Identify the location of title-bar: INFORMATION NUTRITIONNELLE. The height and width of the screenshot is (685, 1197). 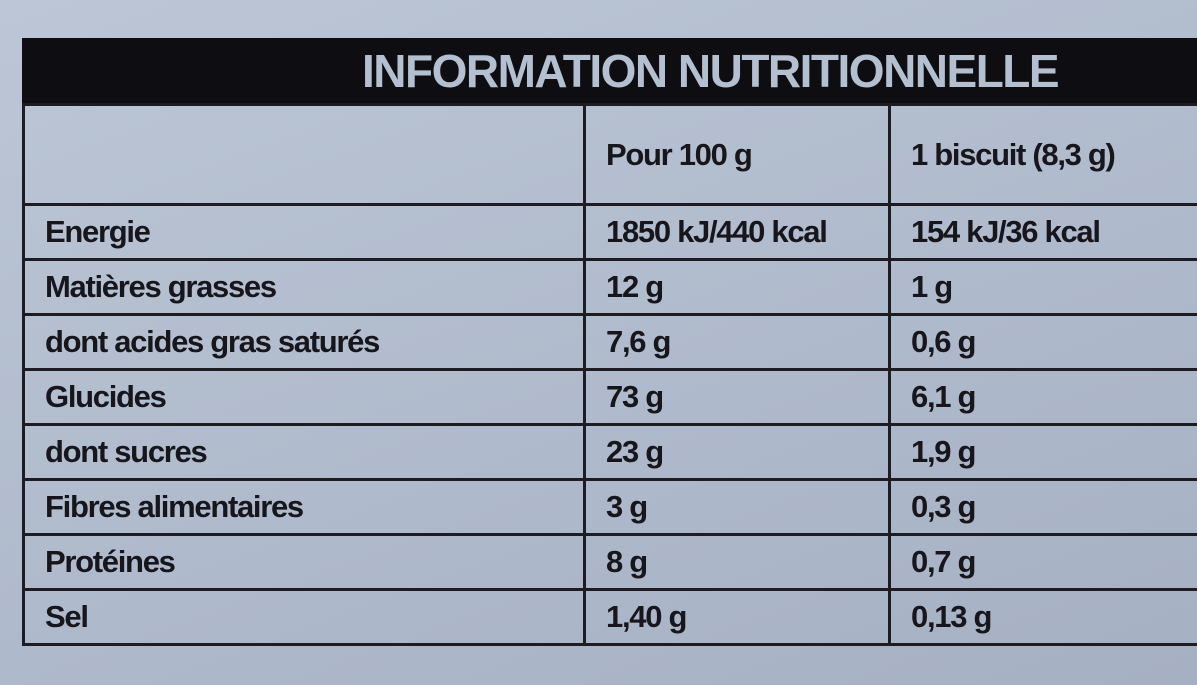
(609, 71).